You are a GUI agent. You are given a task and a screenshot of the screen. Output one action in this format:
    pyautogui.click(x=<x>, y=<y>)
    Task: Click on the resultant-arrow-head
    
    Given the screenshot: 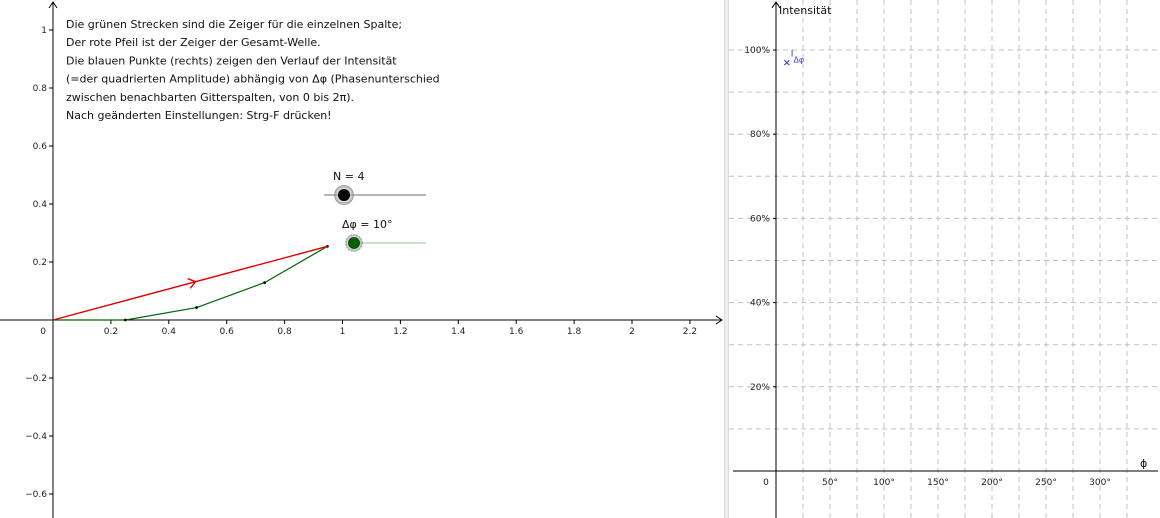 What is the action you would take?
    pyautogui.click(x=192, y=283)
    